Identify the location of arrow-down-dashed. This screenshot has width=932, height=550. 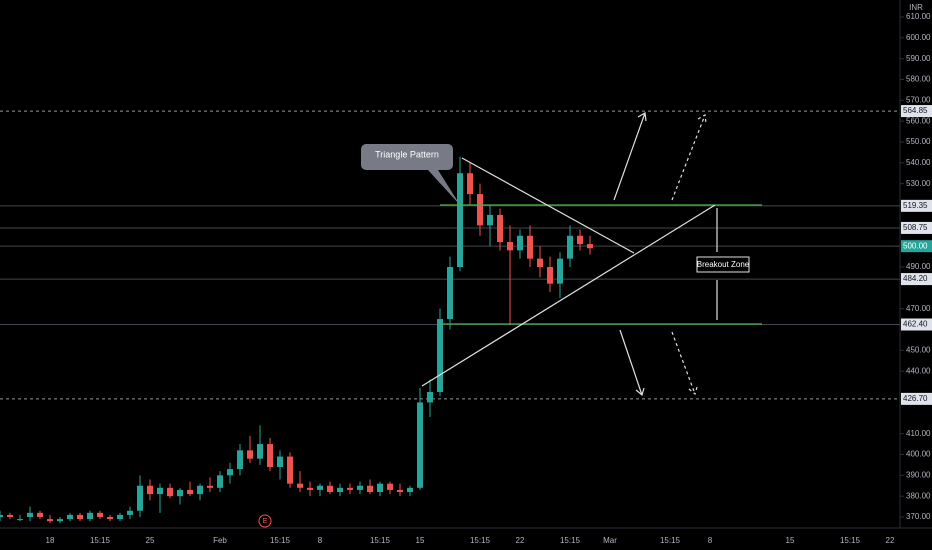
(684, 363).